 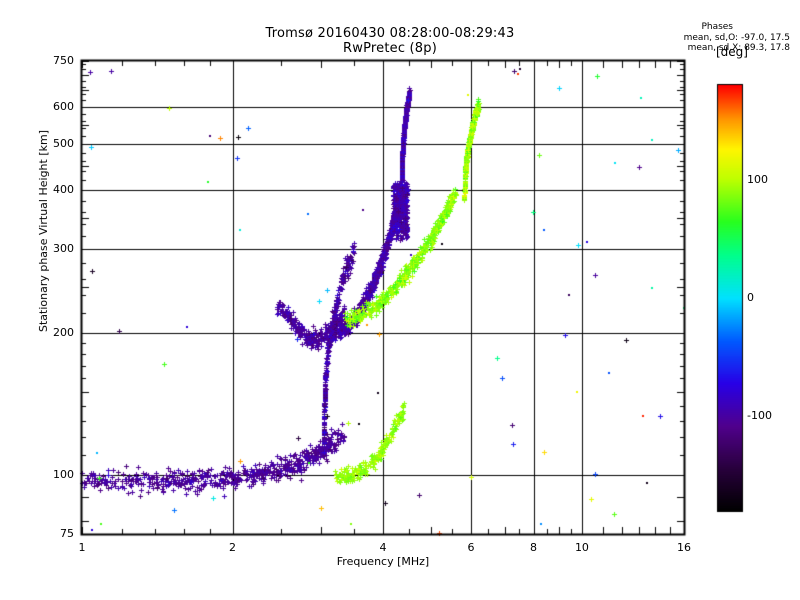 I want to click on x-tick-label-2: 2, so click(x=232, y=547).